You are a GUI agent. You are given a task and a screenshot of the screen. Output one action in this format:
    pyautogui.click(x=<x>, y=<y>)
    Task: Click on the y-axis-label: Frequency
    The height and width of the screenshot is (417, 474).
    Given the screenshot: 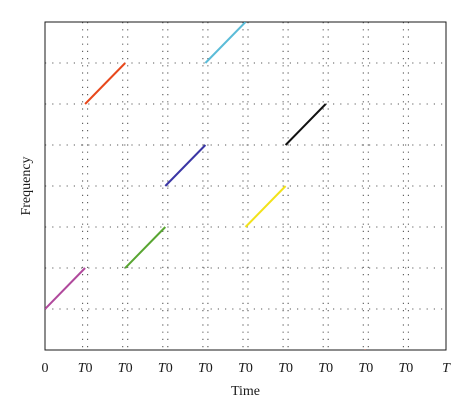 What is the action you would take?
    pyautogui.click(x=26, y=185)
    